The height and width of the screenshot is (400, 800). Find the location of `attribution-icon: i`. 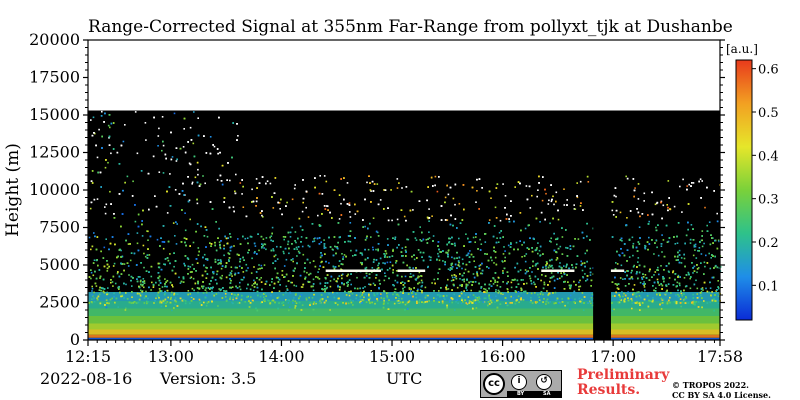

attribution-icon: i is located at coordinates (519, 382).